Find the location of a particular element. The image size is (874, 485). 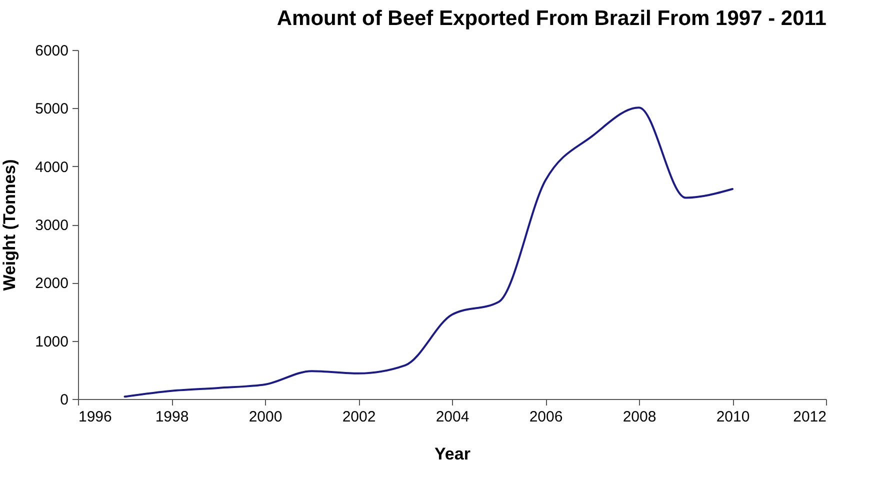

x-axis-title: Year is located at coordinates (452, 454).